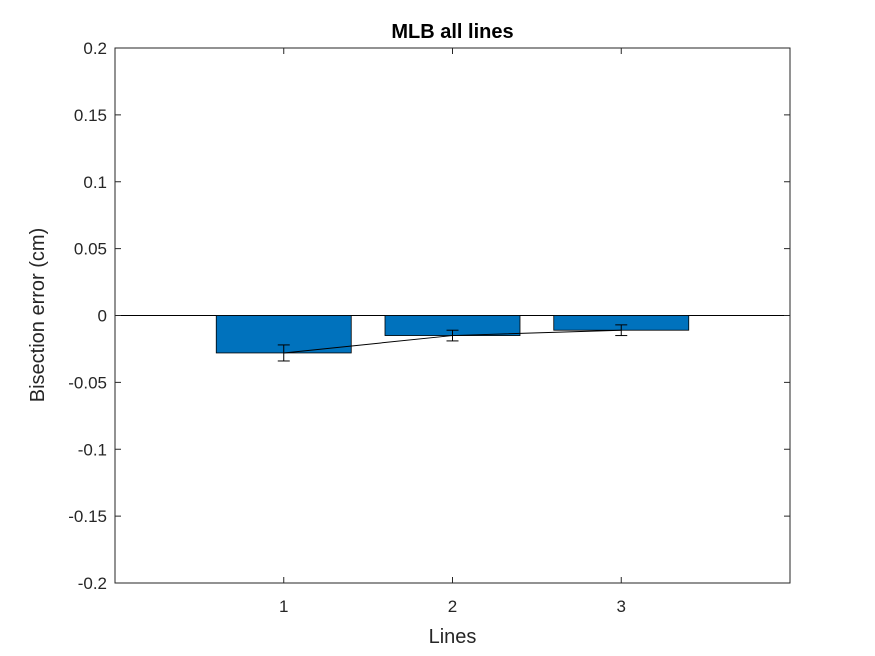 The height and width of the screenshot is (656, 875). I want to click on y-tick-label: 0.15, so click(90, 115).